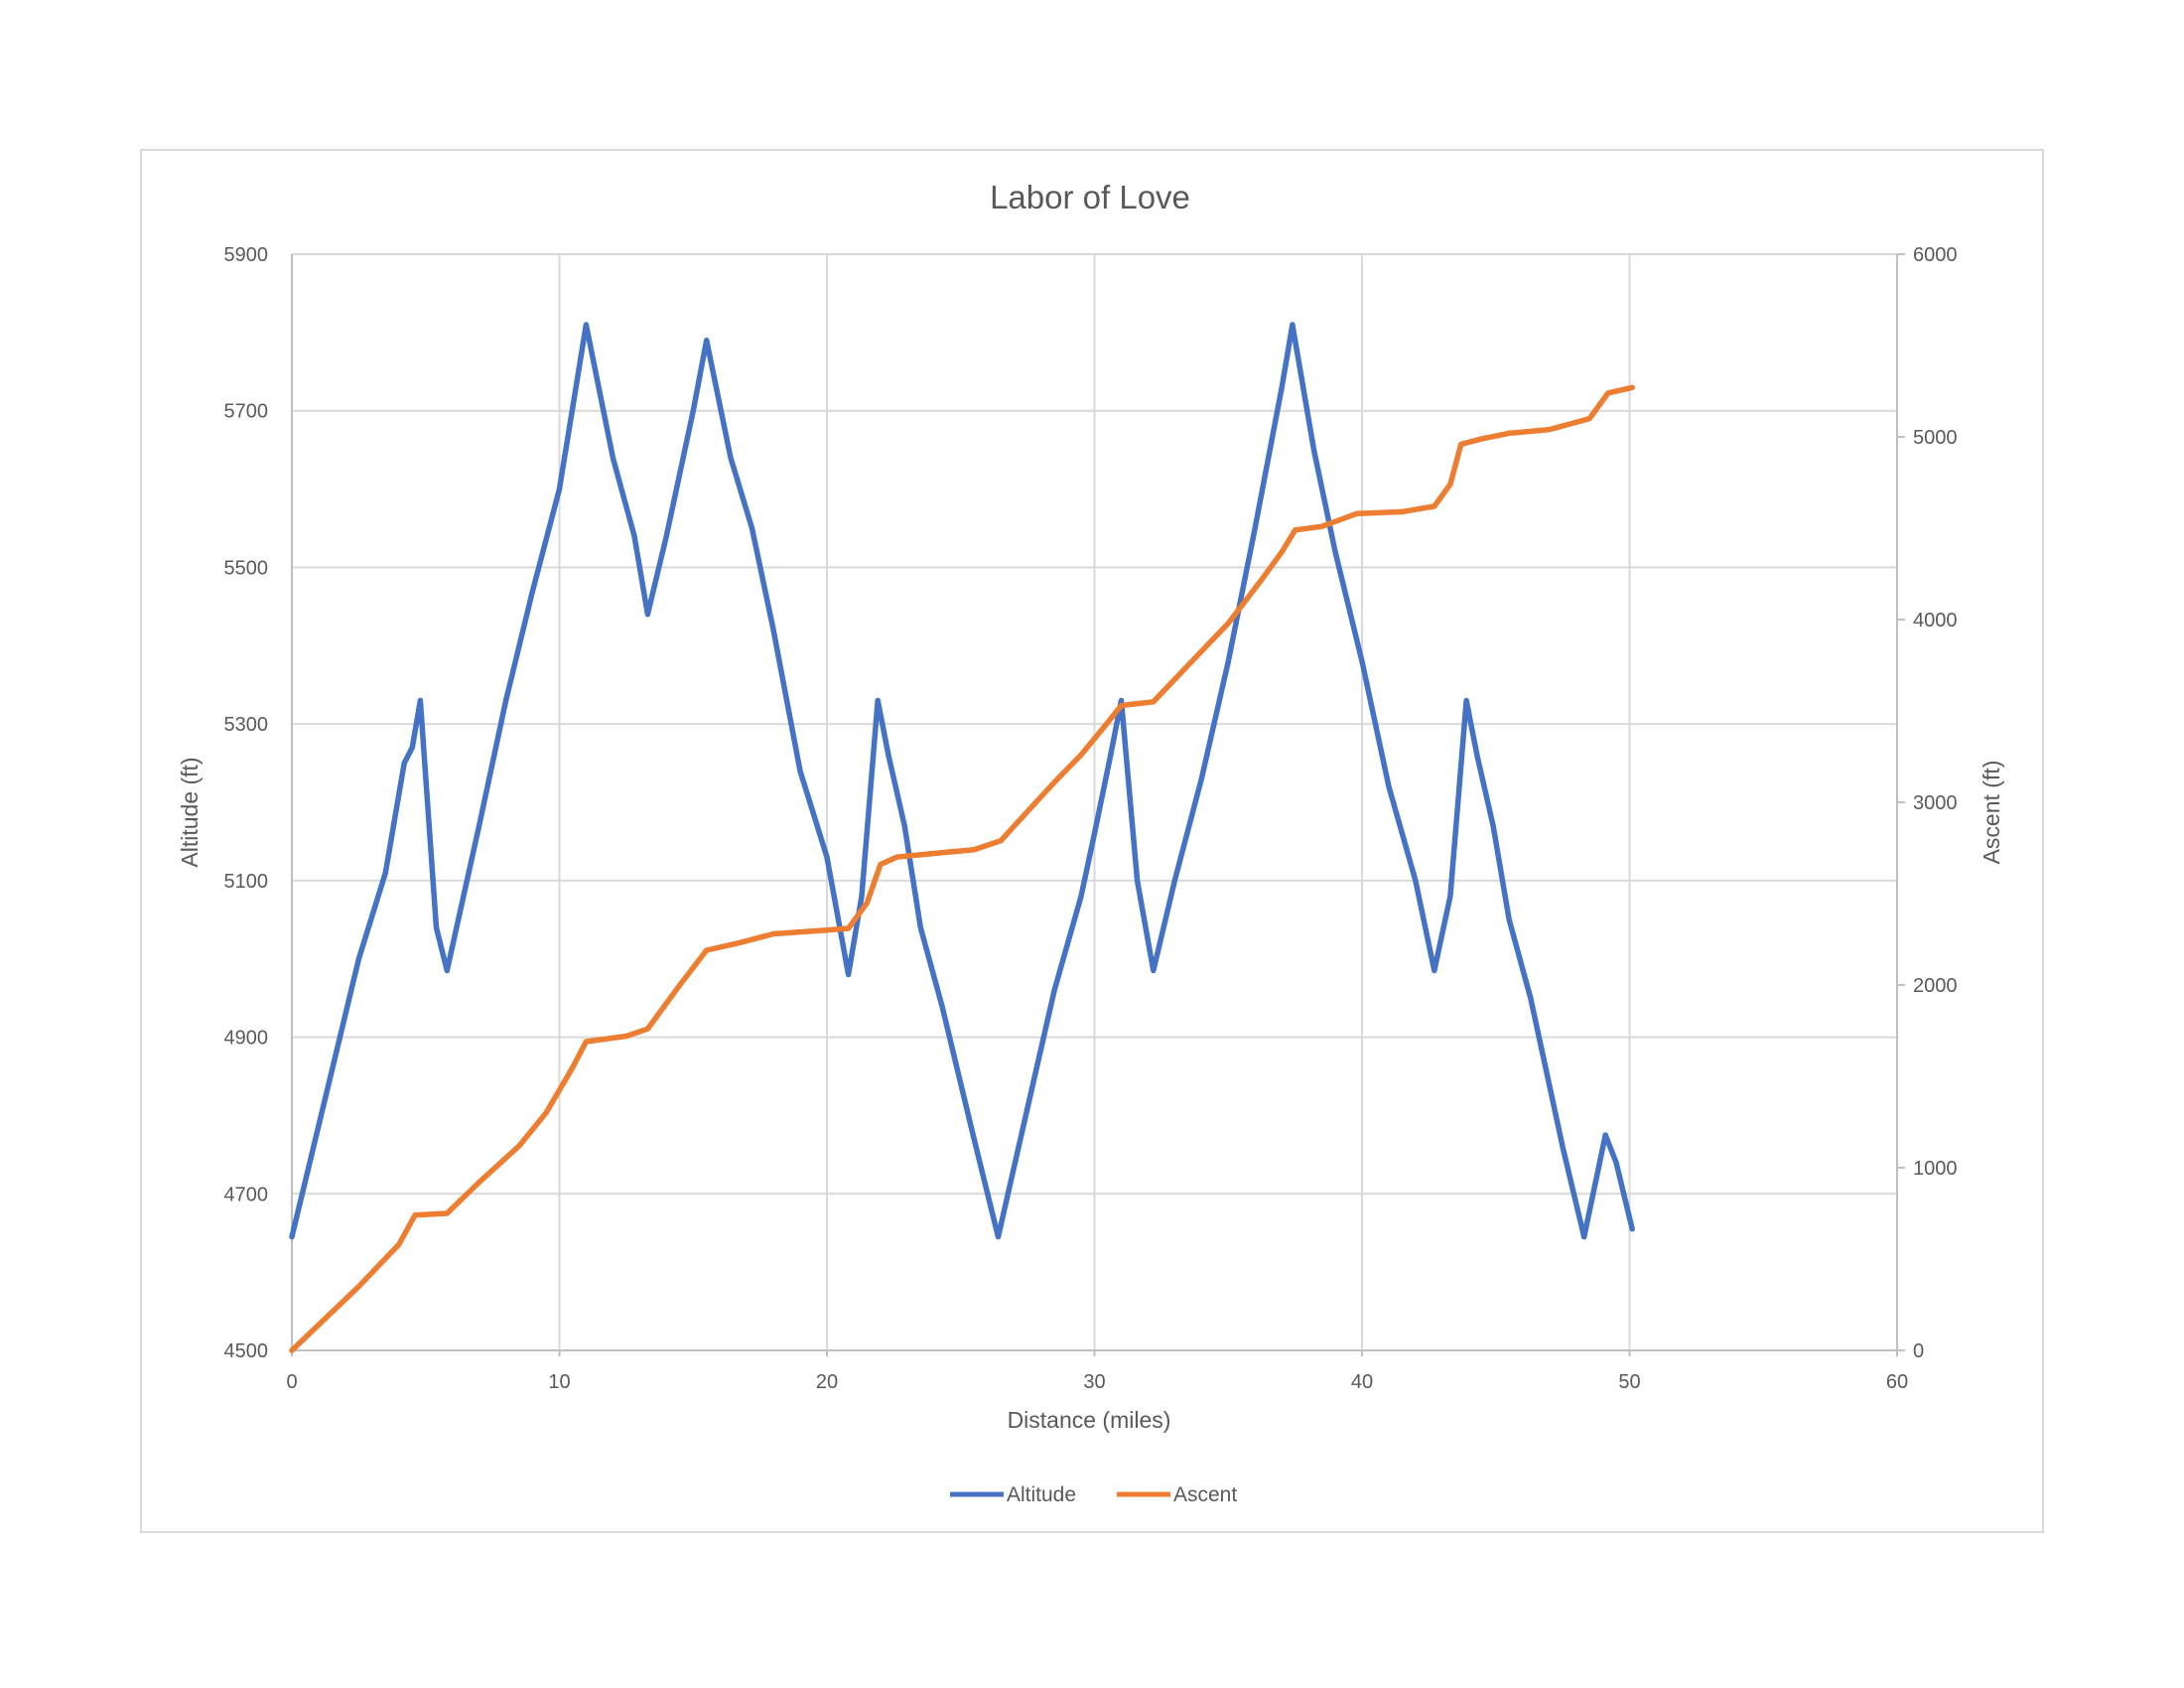 This screenshot has height=1688, width=2184. What do you see at coordinates (1897, 1382) in the screenshot?
I see `x-tick-label: 60` at bounding box center [1897, 1382].